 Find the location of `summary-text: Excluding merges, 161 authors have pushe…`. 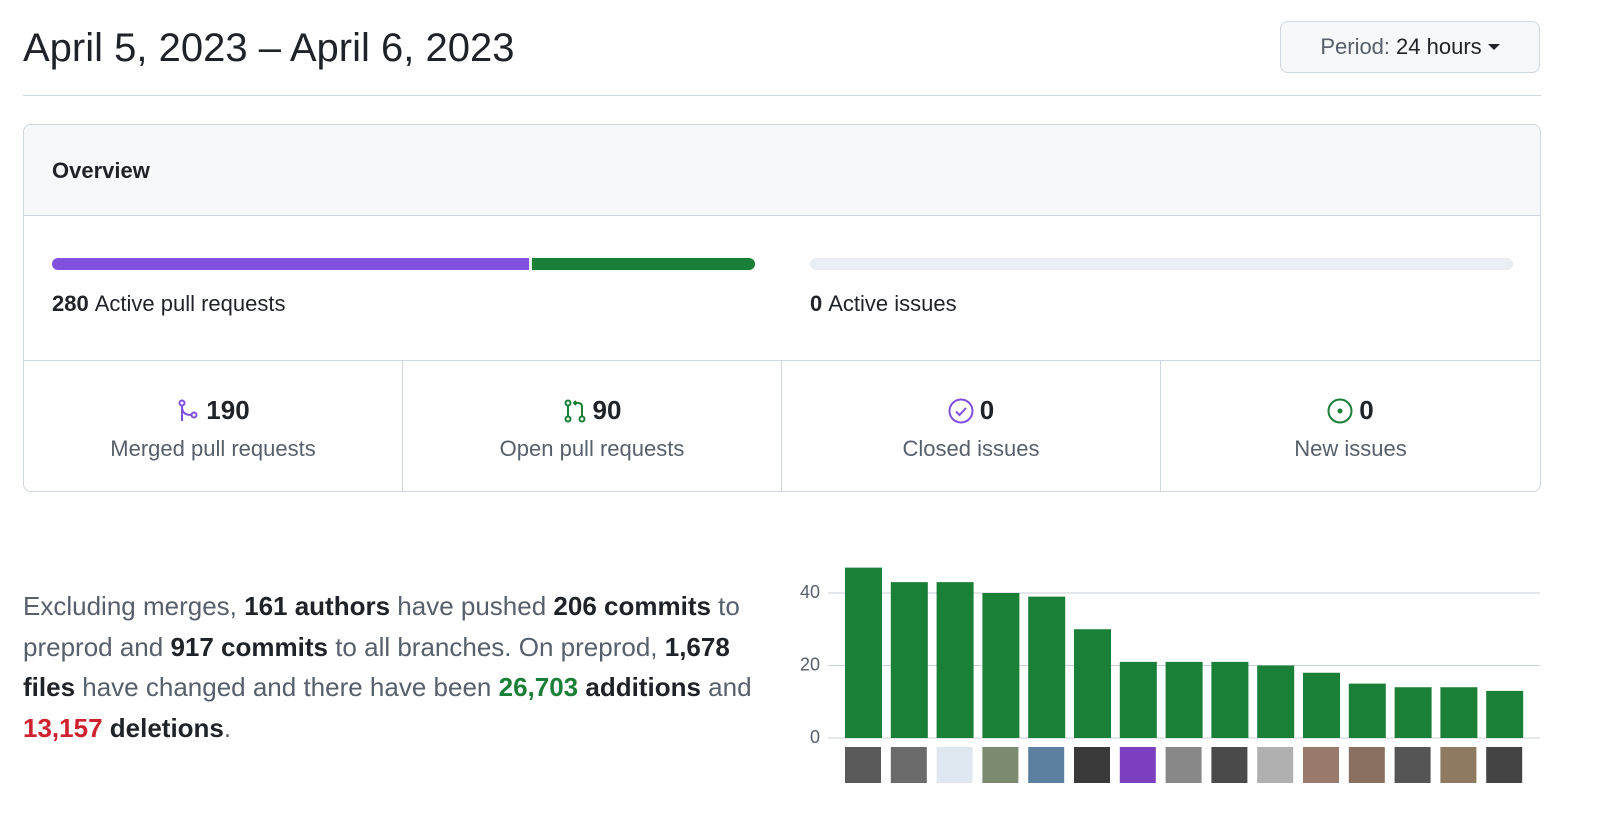

summary-text: Excluding merges, 161 authors have pushe… is located at coordinates (403, 667).